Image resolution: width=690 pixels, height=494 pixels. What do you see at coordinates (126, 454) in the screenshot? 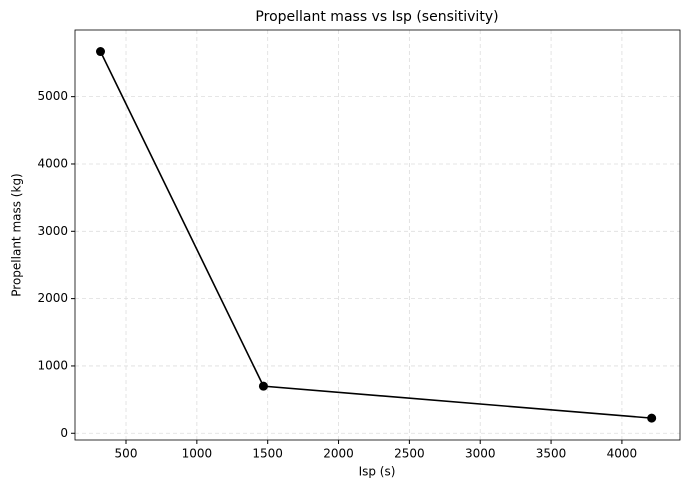
I see `x-tick-label: 500` at bounding box center [126, 454].